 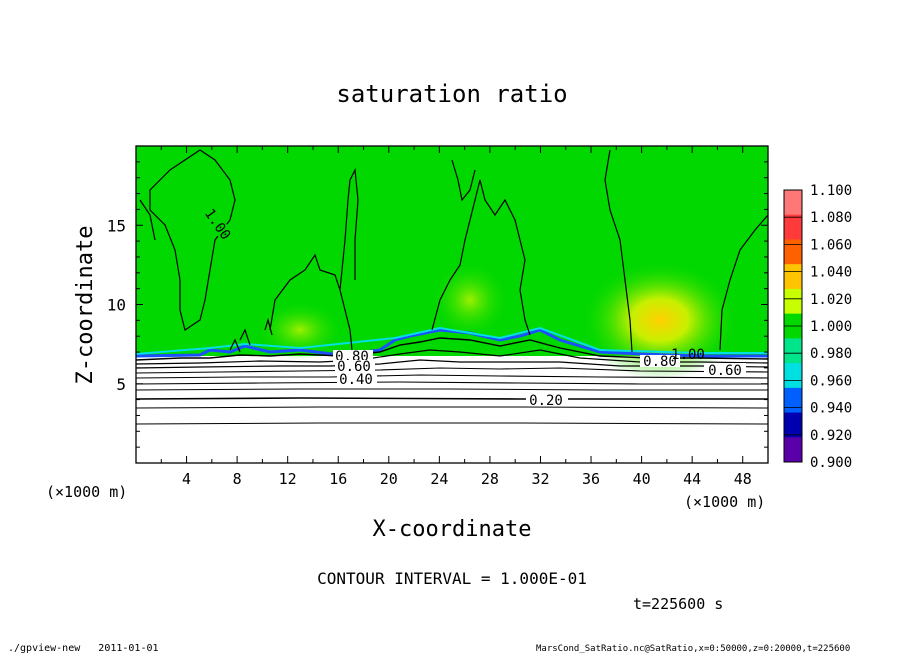 What do you see at coordinates (831, 436) in the screenshot?
I see `colorbar-label: 0.920` at bounding box center [831, 436].